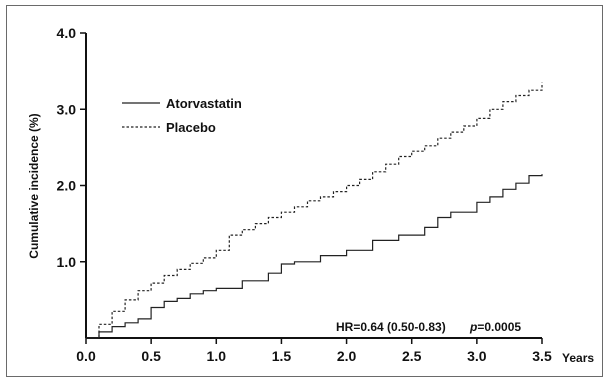 This screenshot has height=381, width=611. I want to click on p-value-annotation: p=0.0005, so click(495, 327).